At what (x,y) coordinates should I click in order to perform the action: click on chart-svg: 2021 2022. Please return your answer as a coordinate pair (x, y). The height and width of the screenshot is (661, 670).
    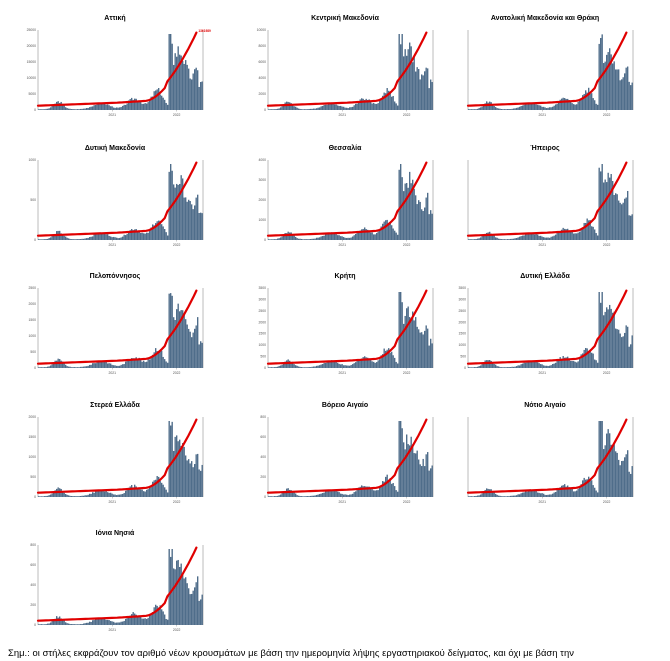
    Looking at the image, I should click on (550, 73).